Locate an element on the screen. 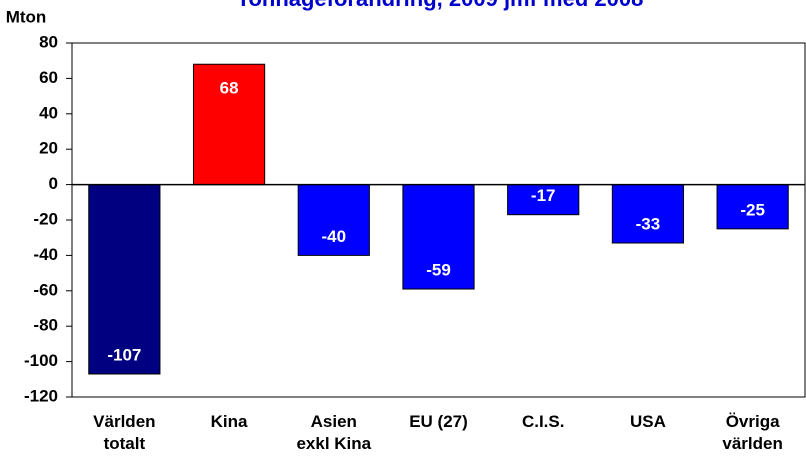 This screenshot has height=456, width=806. x-tick-line: totalt is located at coordinates (125, 443).